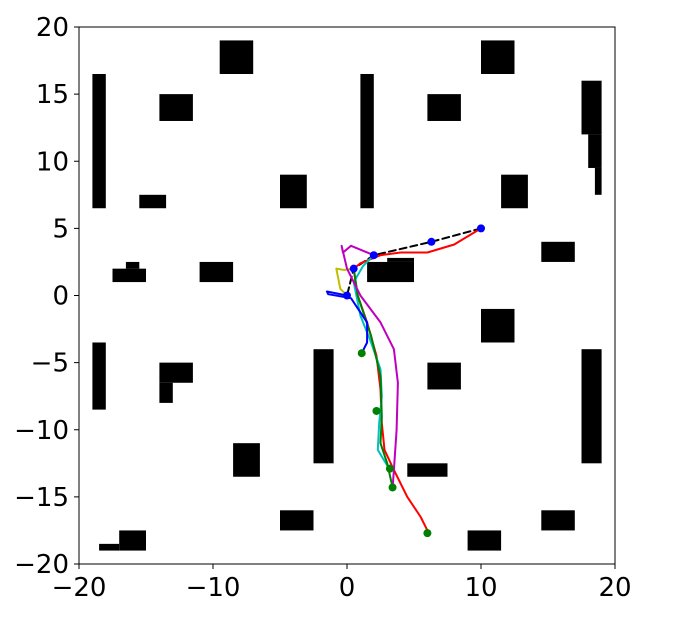 The height and width of the screenshot is (617, 683). Describe the element at coordinates (52, 162) in the screenshot. I see `y-tick-label-6: 10` at that location.